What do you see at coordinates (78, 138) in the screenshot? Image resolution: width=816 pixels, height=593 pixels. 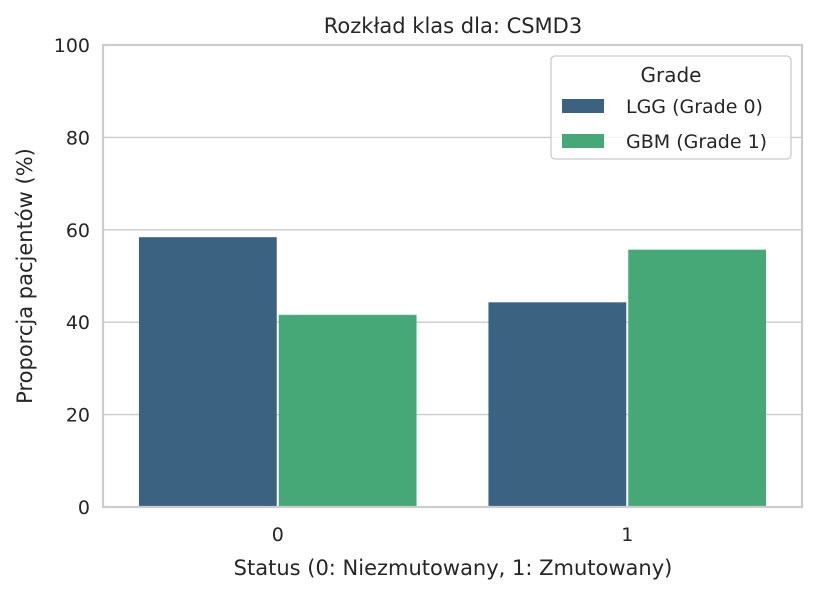 I see `y-tick-label: 80` at bounding box center [78, 138].